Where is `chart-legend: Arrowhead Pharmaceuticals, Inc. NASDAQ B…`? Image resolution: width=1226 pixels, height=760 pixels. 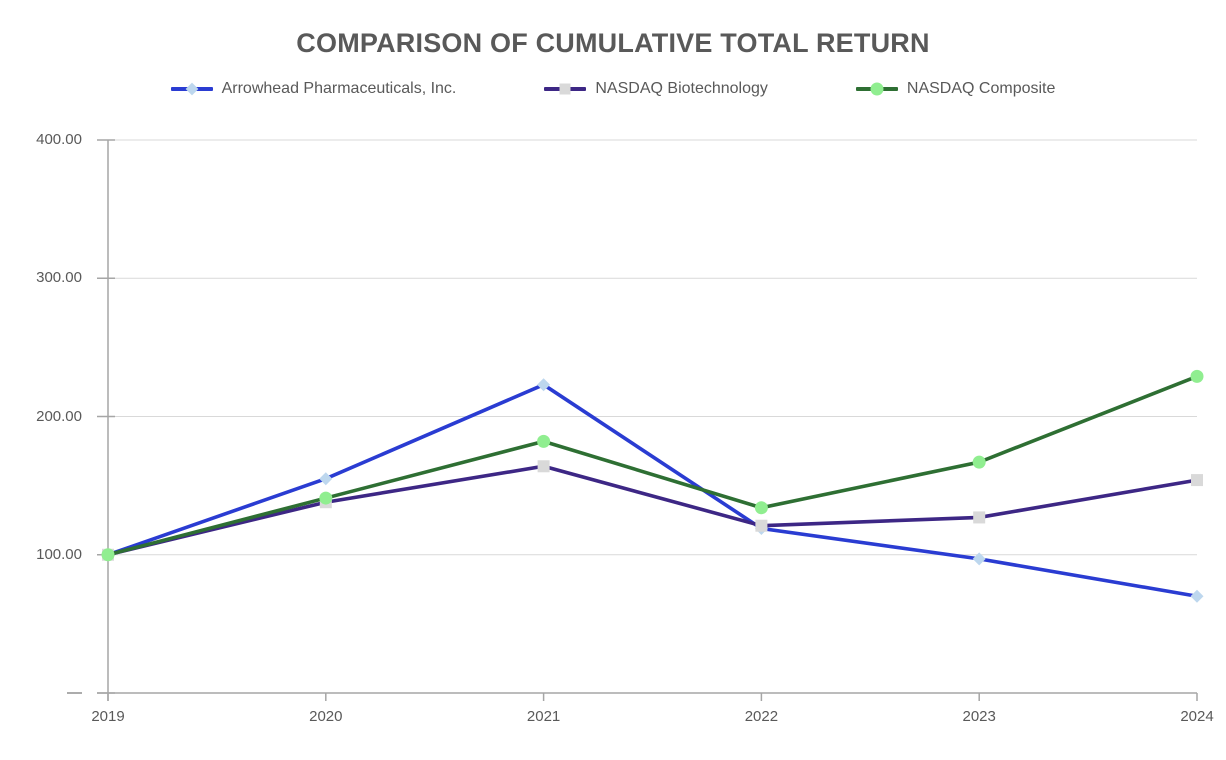 chart-legend: Arrowhead Pharmaceuticals, Inc. NASDAQ B… is located at coordinates (613, 89).